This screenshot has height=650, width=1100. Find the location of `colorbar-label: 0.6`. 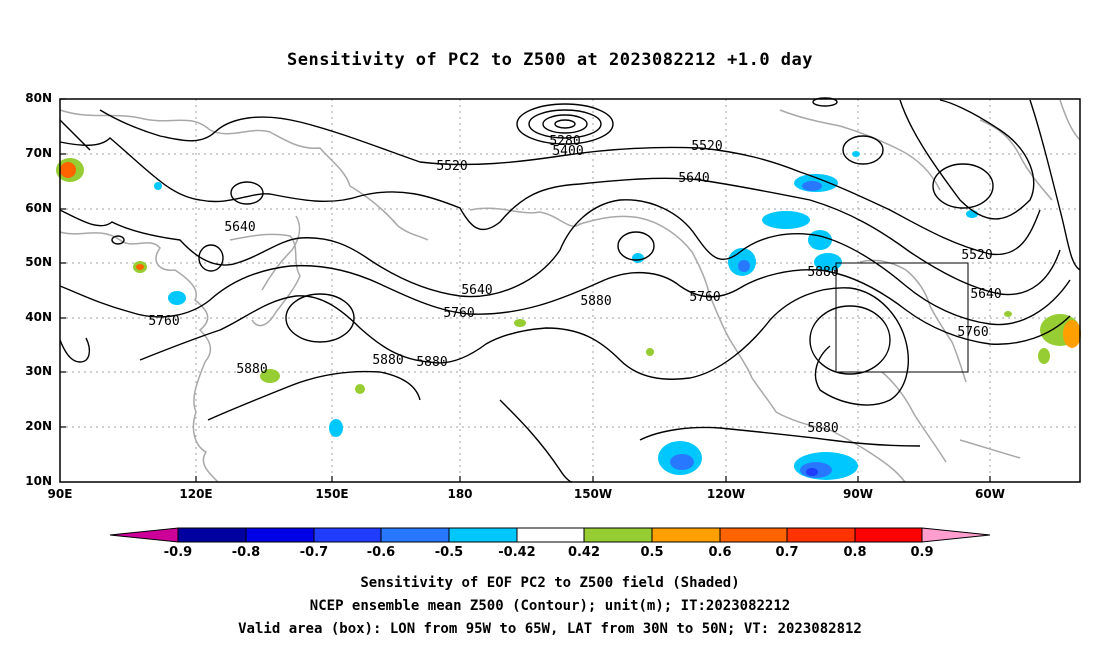

colorbar-label: 0.6 is located at coordinates (720, 552).